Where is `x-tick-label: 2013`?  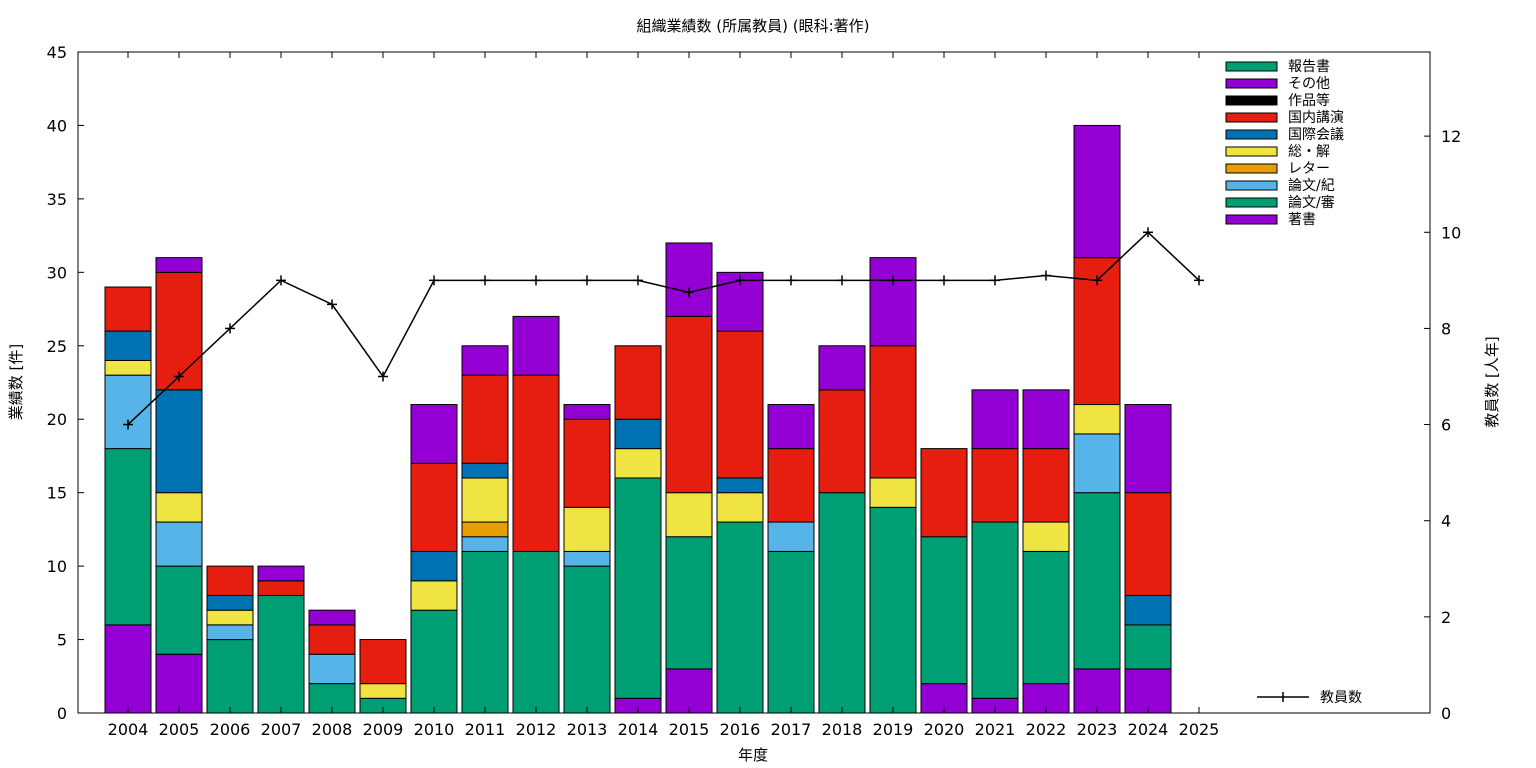 x-tick-label: 2013 is located at coordinates (587, 729).